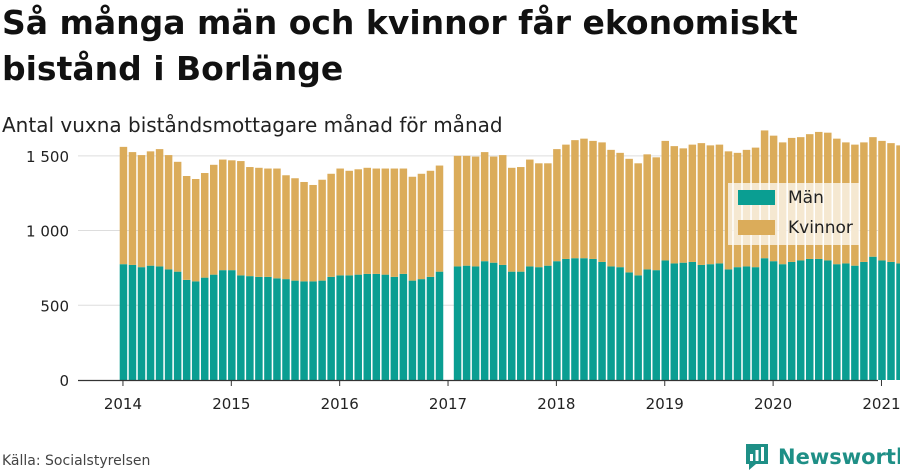 Image resolution: width=900 pixels, height=474 pixels. Describe the element at coordinates (881, 404) in the screenshot. I see `x-tick-label: 2021` at that location.